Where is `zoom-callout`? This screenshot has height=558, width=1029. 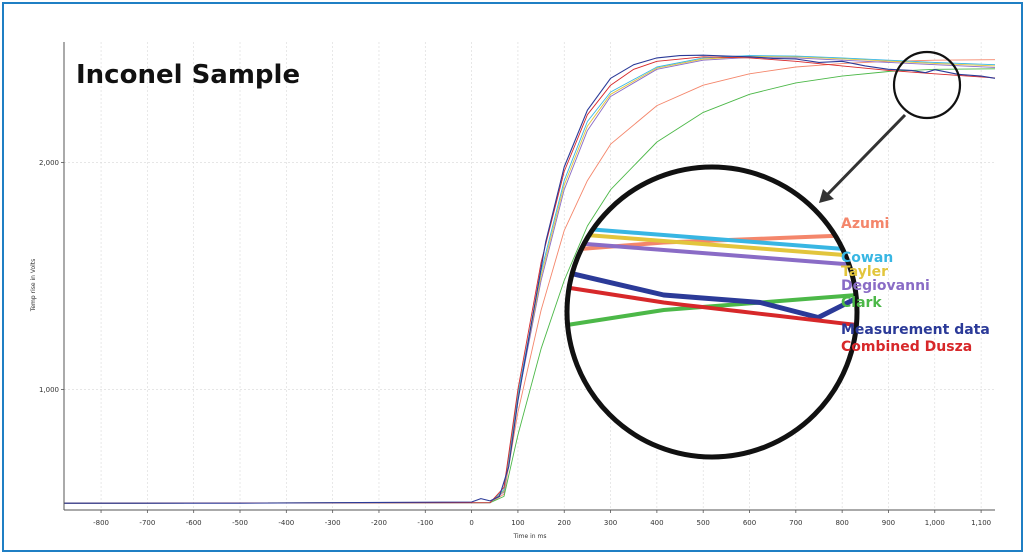 zoom-callout is located at coordinates (890, 126).